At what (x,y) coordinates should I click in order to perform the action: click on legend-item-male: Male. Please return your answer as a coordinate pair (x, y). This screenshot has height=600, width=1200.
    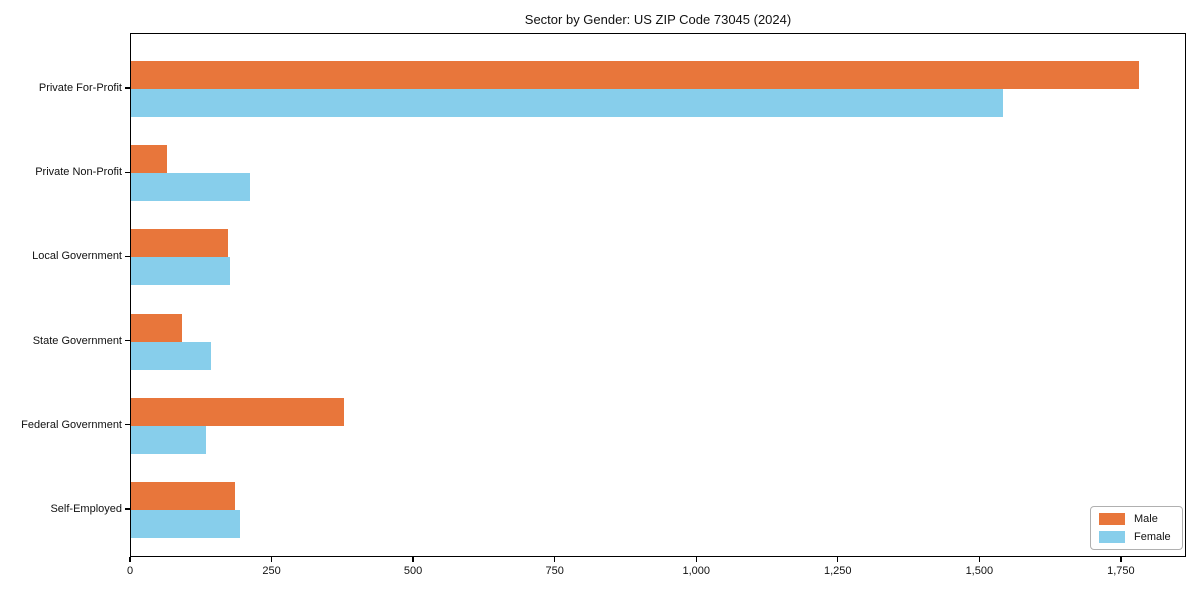
    Looking at the image, I should click on (1140, 519).